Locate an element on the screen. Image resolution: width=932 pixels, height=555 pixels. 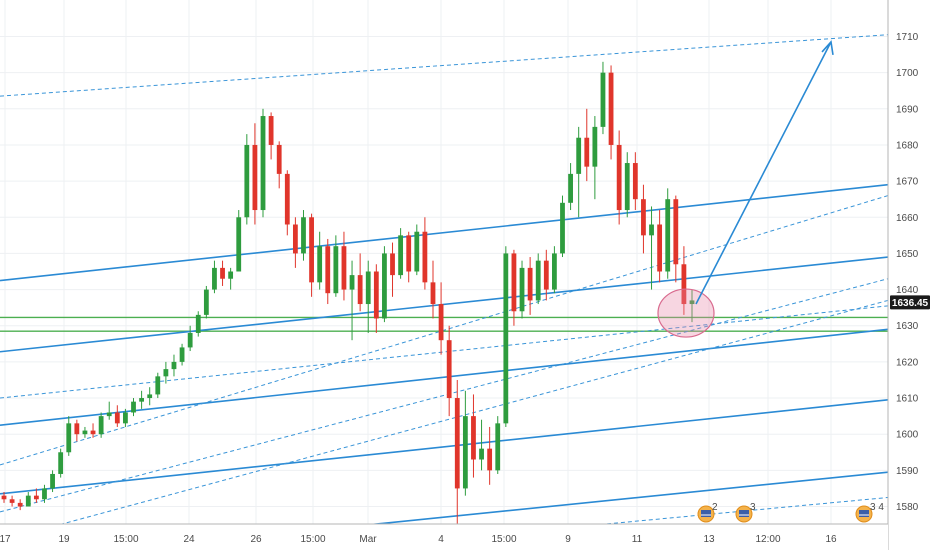
x-tick-label: 17 is located at coordinates (5, 539).